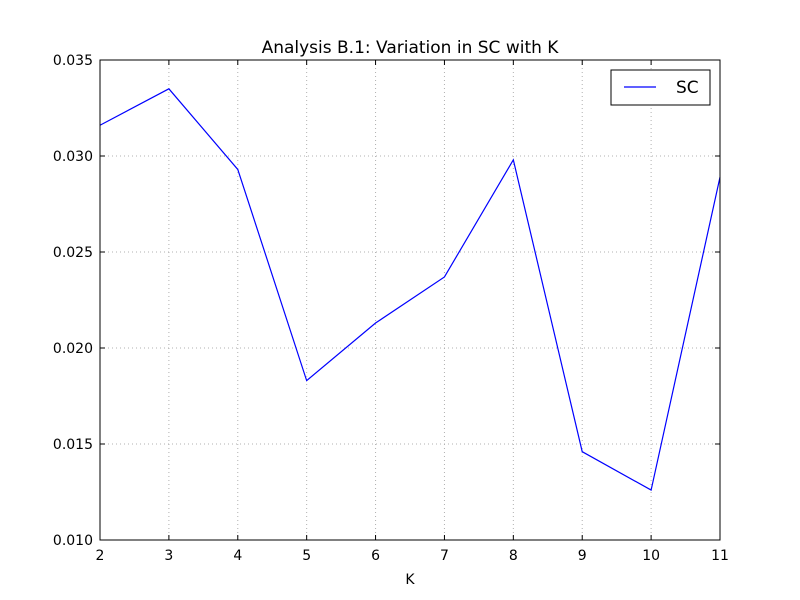  Describe the element at coordinates (720, 556) in the screenshot. I see `x-tick-label: 11` at that location.